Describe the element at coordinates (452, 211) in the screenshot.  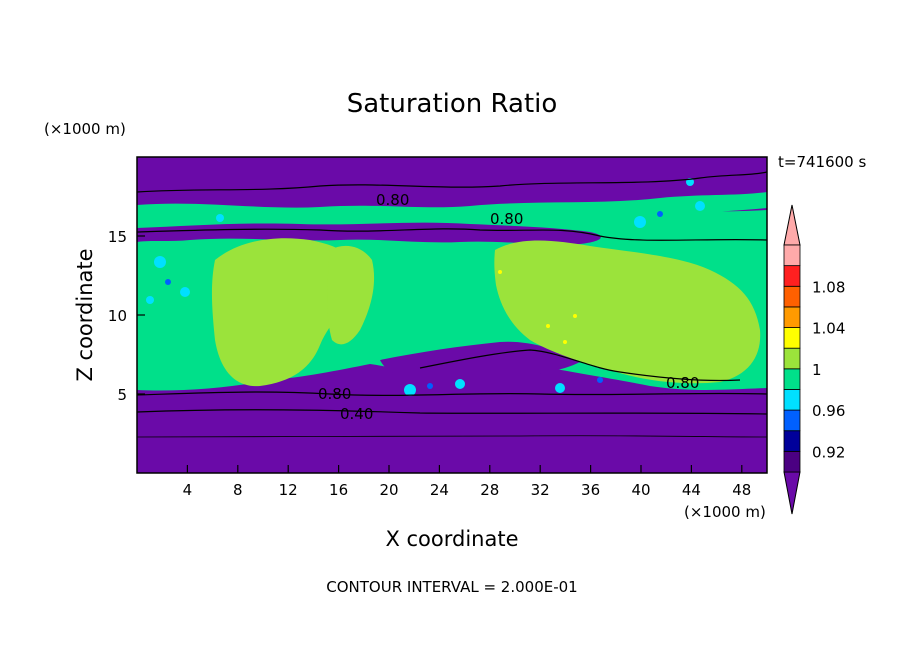
I see `cloud-band-upper` at that location.